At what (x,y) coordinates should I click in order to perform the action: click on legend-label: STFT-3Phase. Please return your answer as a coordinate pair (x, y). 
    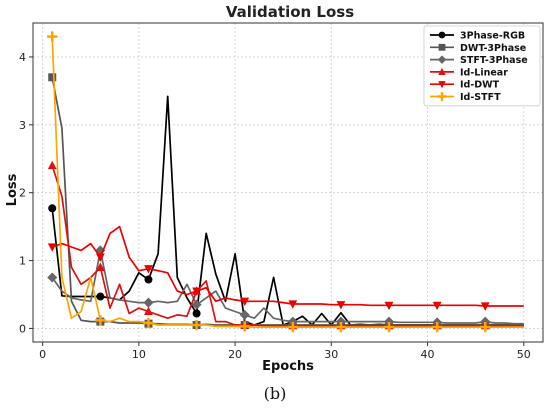
    Looking at the image, I should click on (494, 60).